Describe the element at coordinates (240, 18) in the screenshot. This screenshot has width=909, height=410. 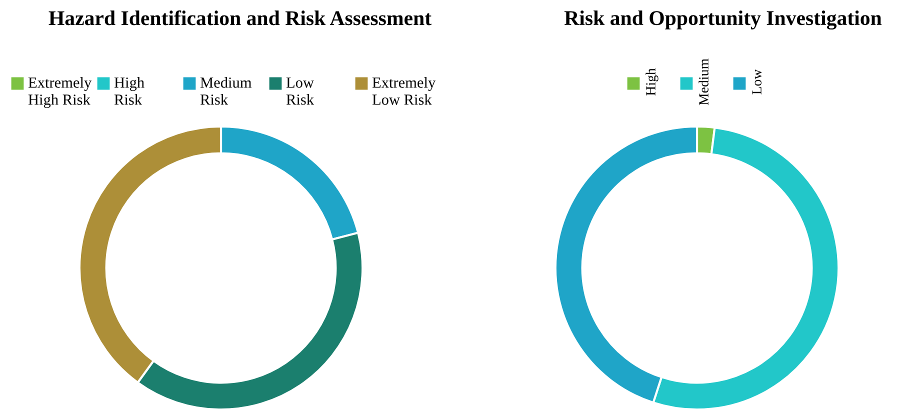
I see `chart-title: Hazard Identification and Risk Assessment` at that location.